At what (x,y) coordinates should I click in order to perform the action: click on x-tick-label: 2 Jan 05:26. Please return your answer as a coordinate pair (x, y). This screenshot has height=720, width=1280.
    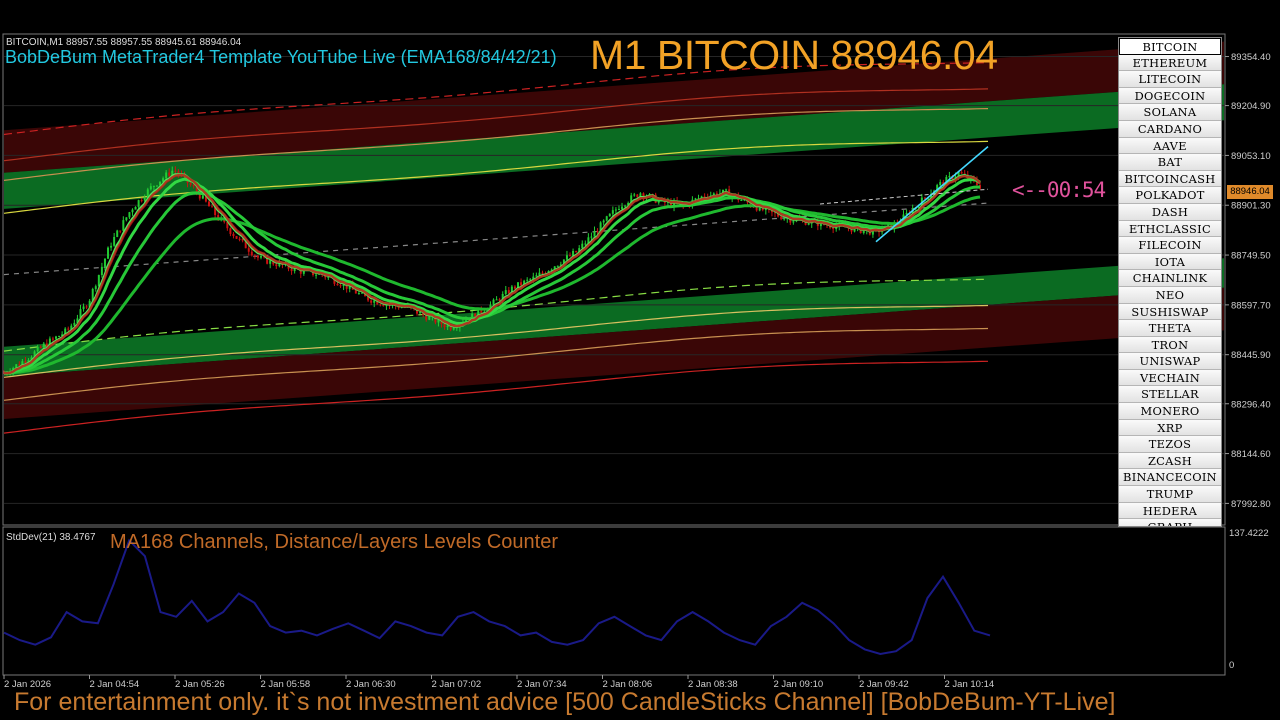
    Looking at the image, I should click on (200, 684).